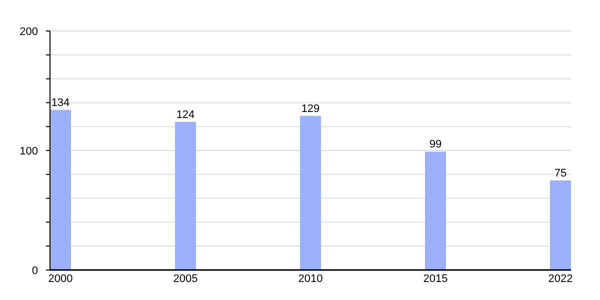 The width and height of the screenshot is (600, 300). Describe the element at coordinates (60, 279) in the screenshot. I see `x-tick-label: 2000` at that location.